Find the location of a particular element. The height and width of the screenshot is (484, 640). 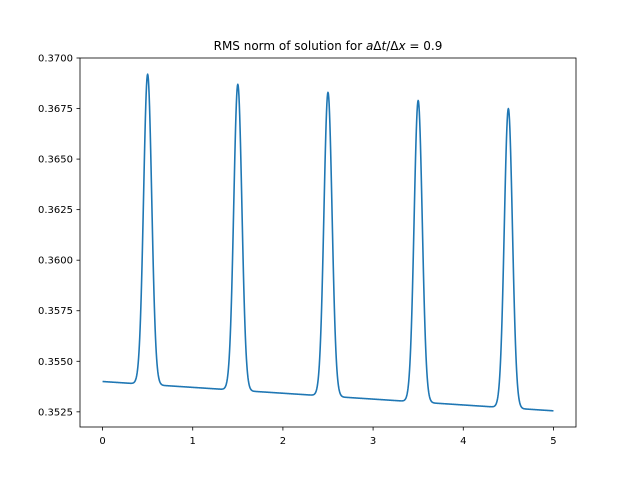

y-tick-label: 0.3525 is located at coordinates (55, 412).